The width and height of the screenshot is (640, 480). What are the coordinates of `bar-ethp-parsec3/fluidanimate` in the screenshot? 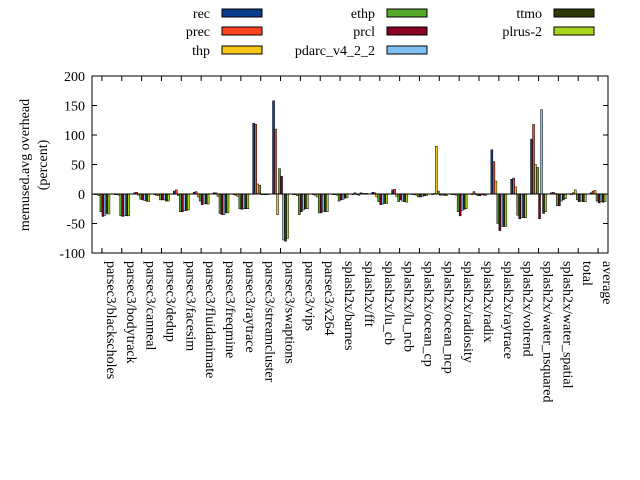 It's located at (200, 197).